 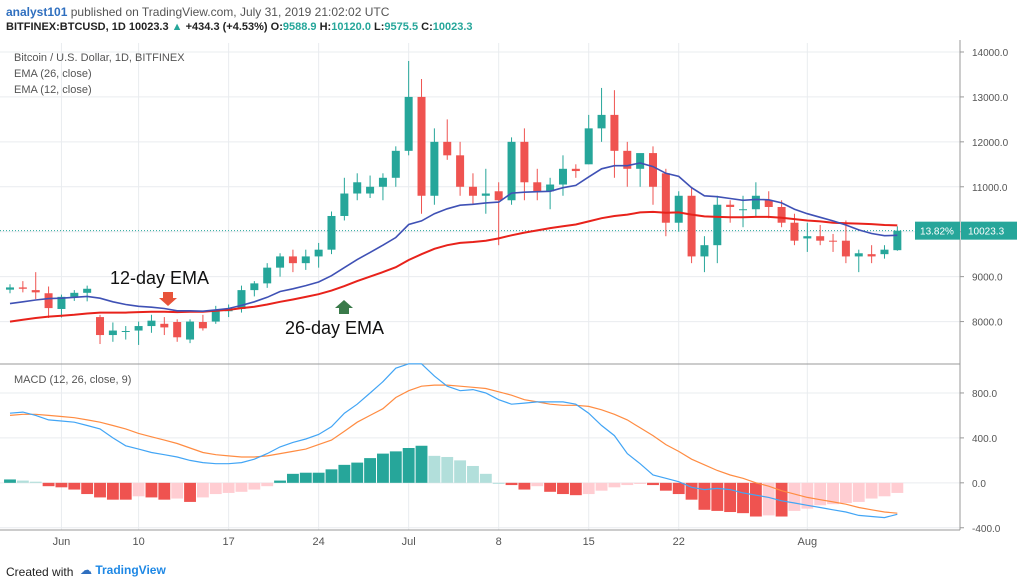 I want to click on ema12-annotation: 12-day EMA, so click(x=160, y=278).